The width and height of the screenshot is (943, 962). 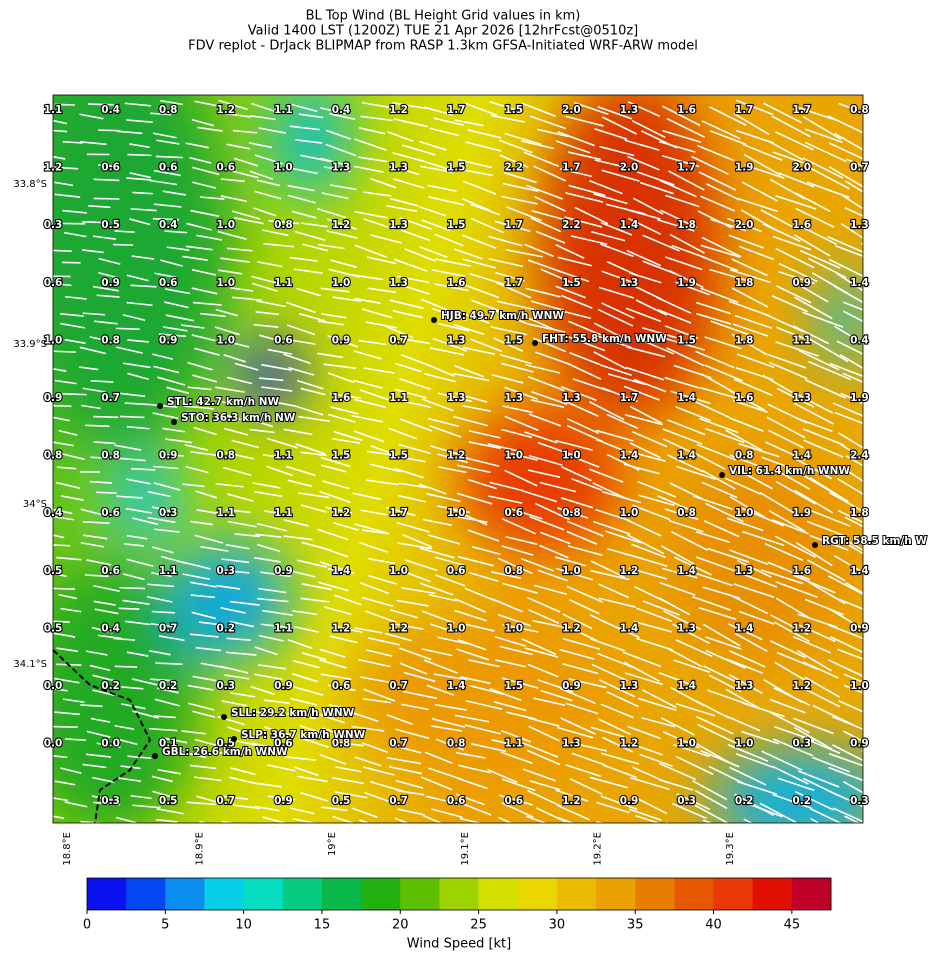 What do you see at coordinates (398, 686) in the screenshot?
I see `grid-value: 0.7` at bounding box center [398, 686].